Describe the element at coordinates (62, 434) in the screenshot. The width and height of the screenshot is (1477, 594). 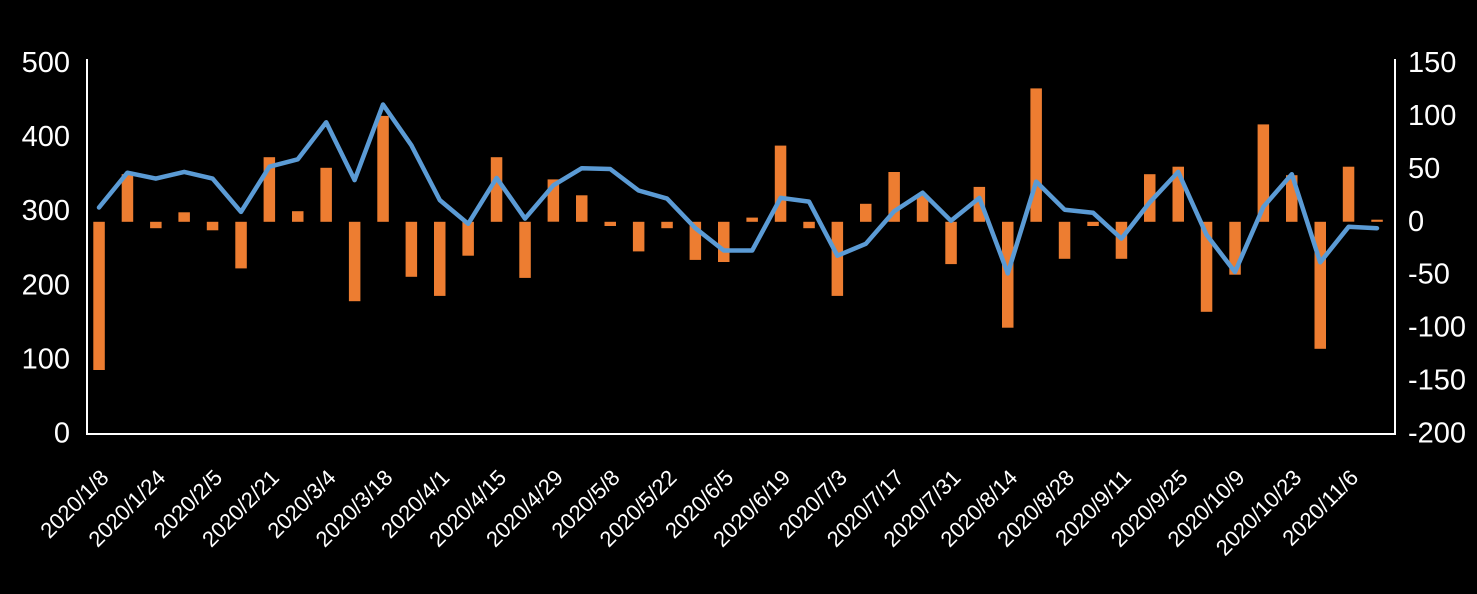
I see `left-axis-tick-label: 0` at that location.